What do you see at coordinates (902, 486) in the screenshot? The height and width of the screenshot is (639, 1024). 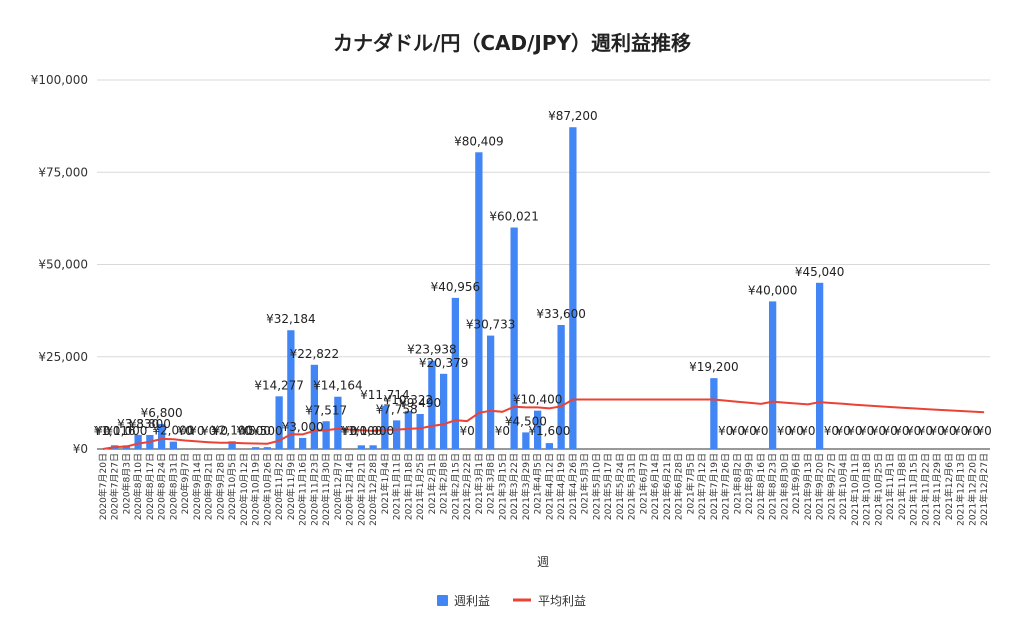 I see `x-tick-label: 2021年11月8日` at bounding box center [902, 486].